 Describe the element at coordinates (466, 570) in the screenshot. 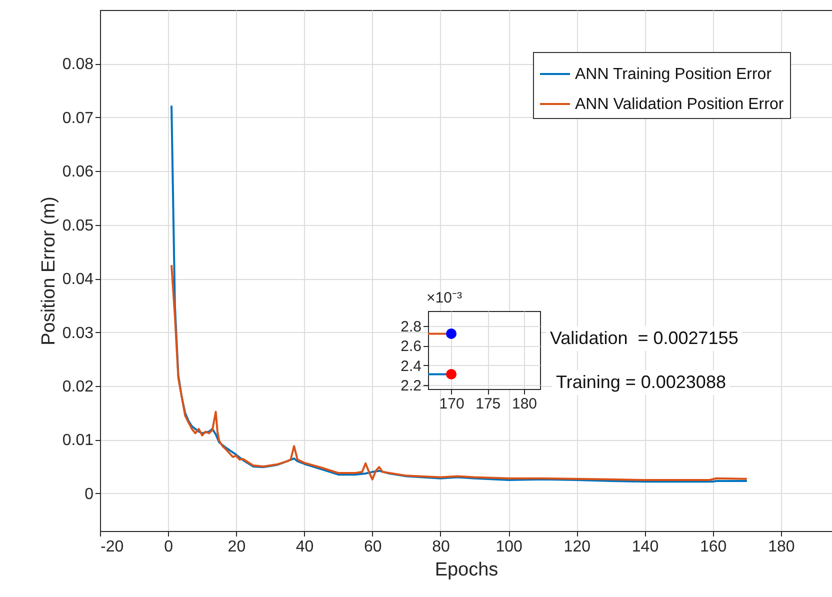

I see `x-axis-title: Epochs` at that location.